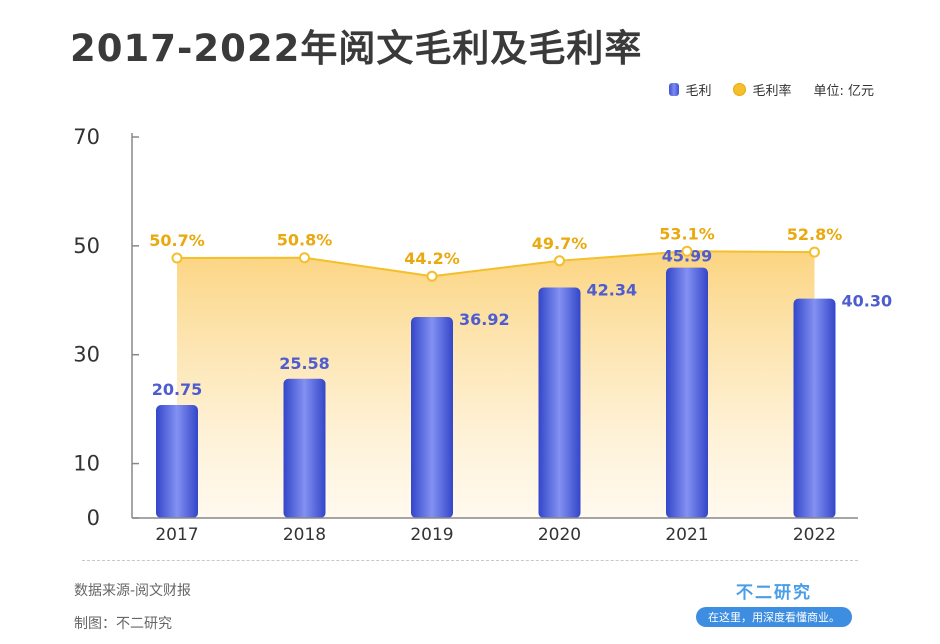 Image resolution: width=940 pixels, height=644 pixels. I want to click on bar-2018, so click(304, 448).